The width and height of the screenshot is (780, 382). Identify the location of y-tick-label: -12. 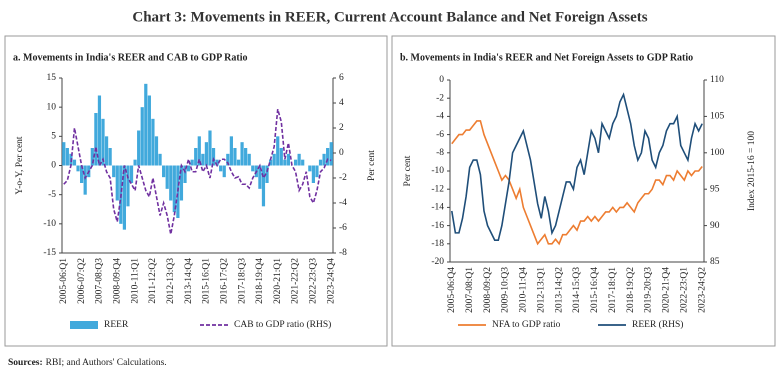
(437, 189).